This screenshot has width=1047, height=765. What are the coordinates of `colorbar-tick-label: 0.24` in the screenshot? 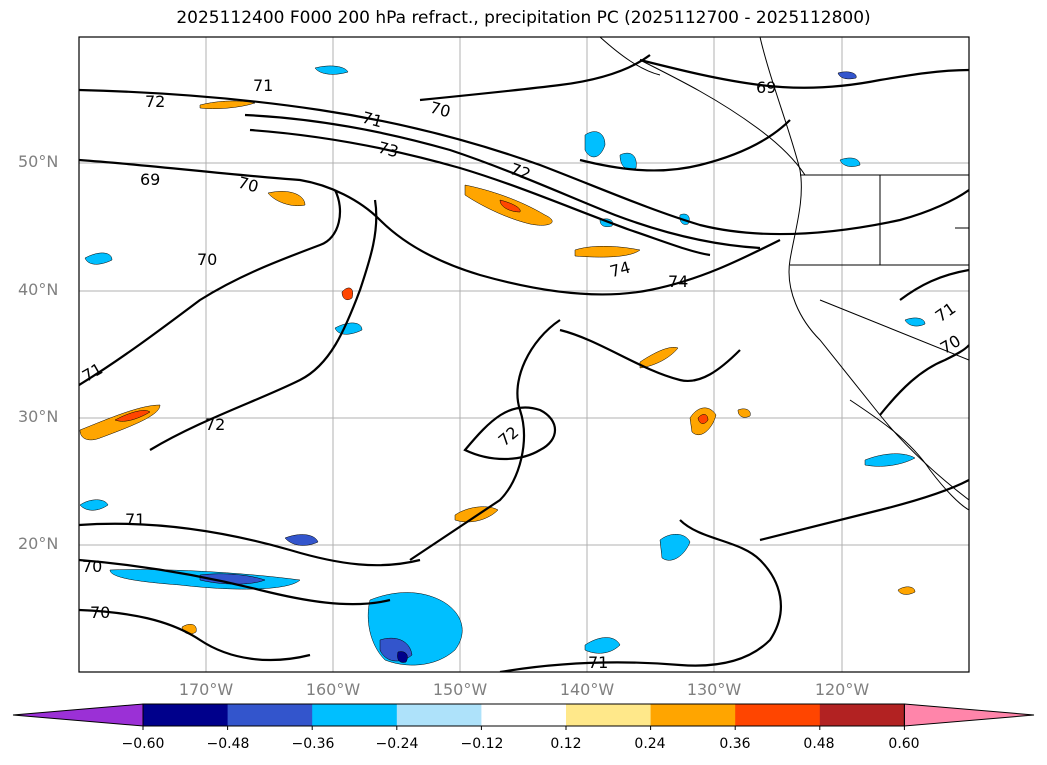 It's located at (650, 744).